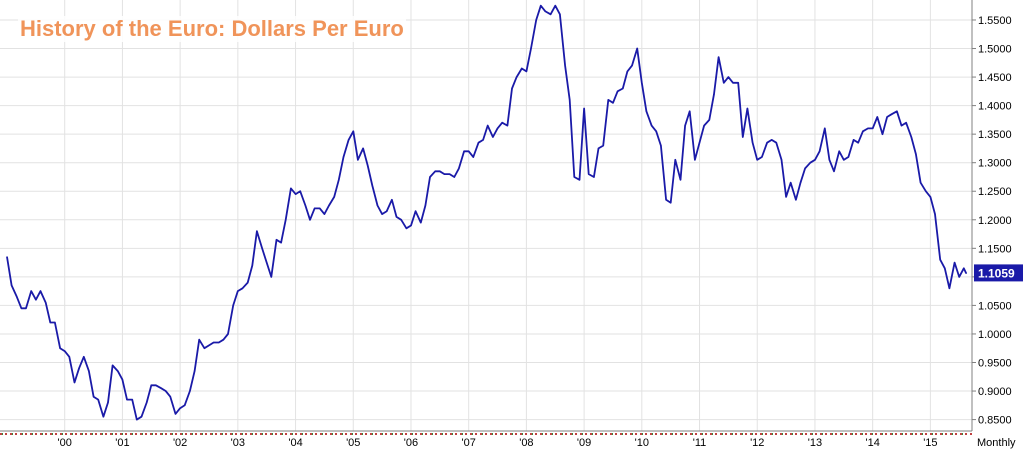 Image resolution: width=1024 pixels, height=456 pixels. What do you see at coordinates (995, 221) in the screenshot?
I see `y-tick-label: 1.2000` at bounding box center [995, 221].